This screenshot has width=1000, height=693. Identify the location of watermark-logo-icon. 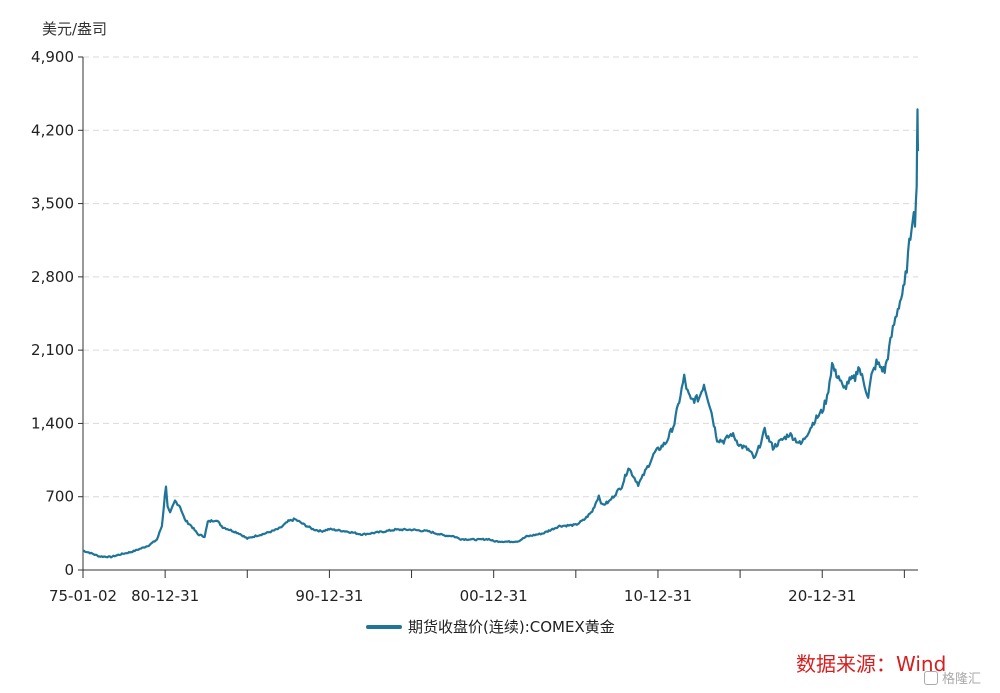
(931, 677).